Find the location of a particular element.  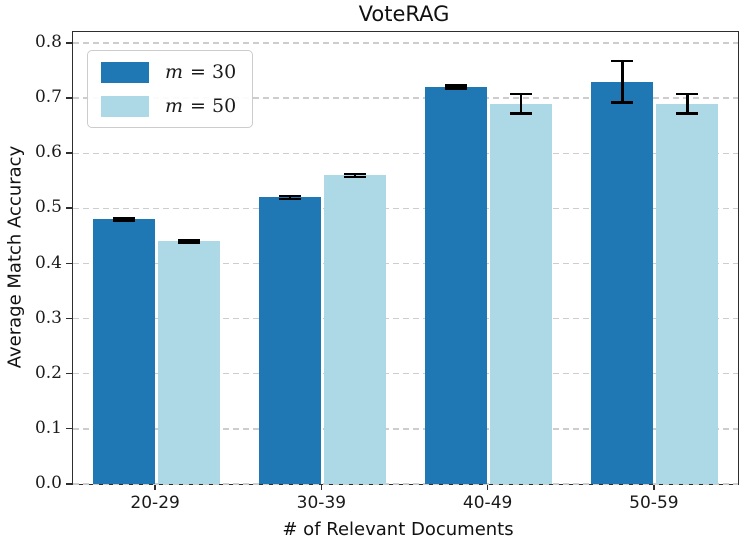

error-bar-m=30-20-29 is located at coordinates (123, 219).